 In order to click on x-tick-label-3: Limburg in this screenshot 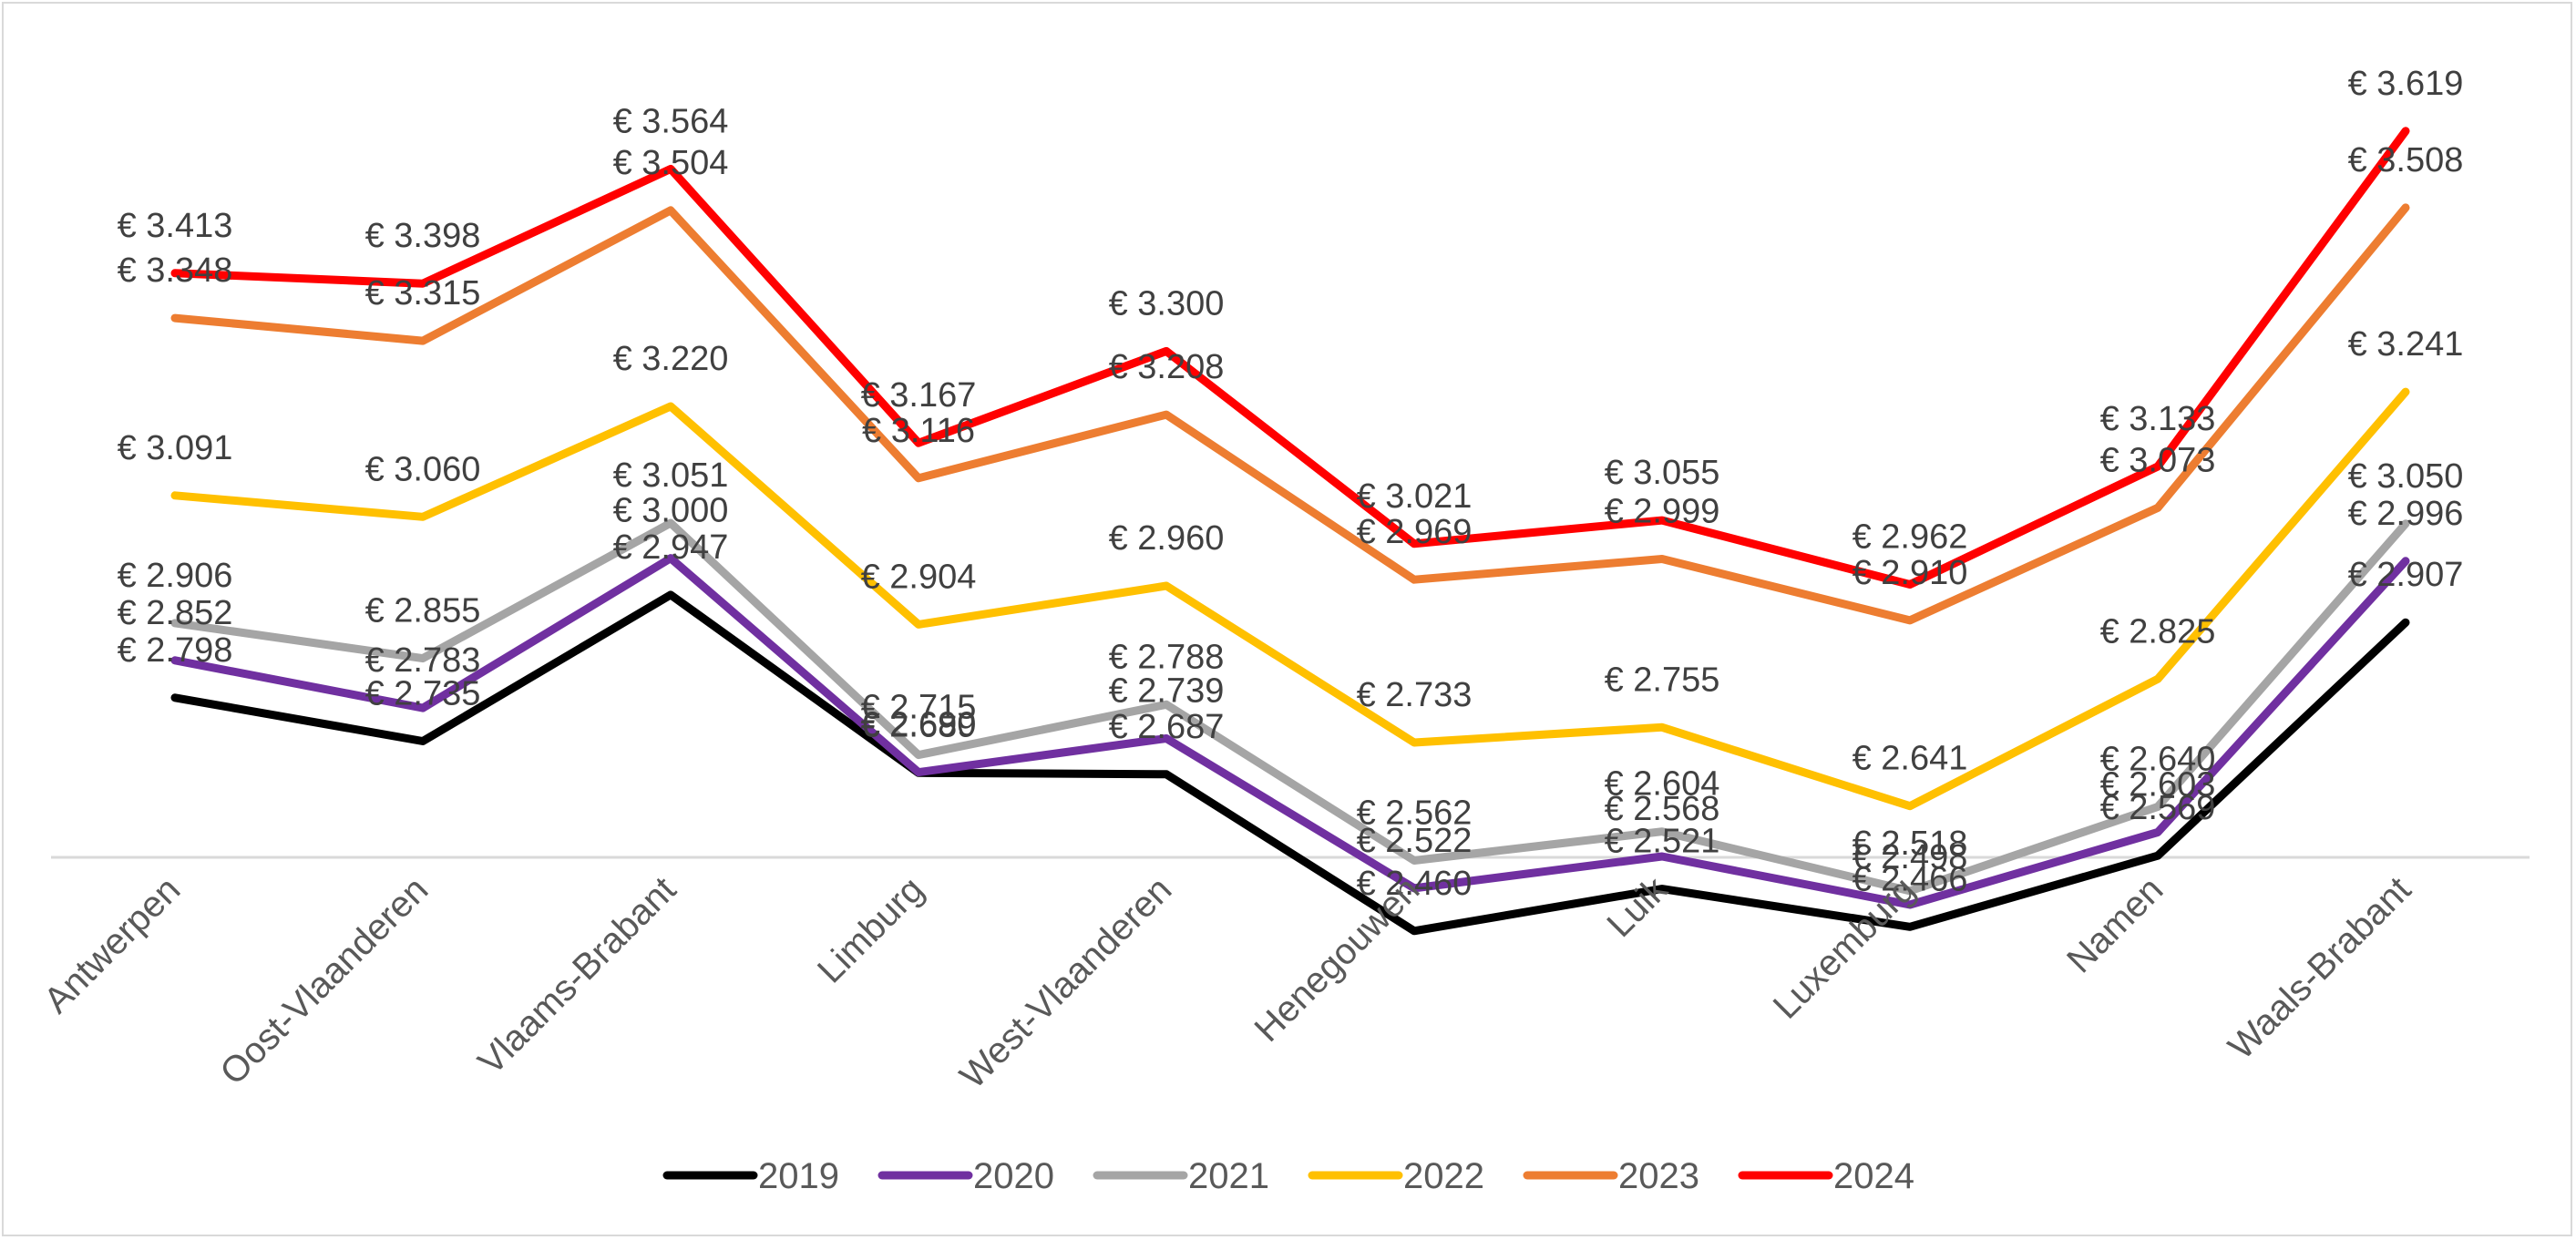, I will do `click(871, 930)`.